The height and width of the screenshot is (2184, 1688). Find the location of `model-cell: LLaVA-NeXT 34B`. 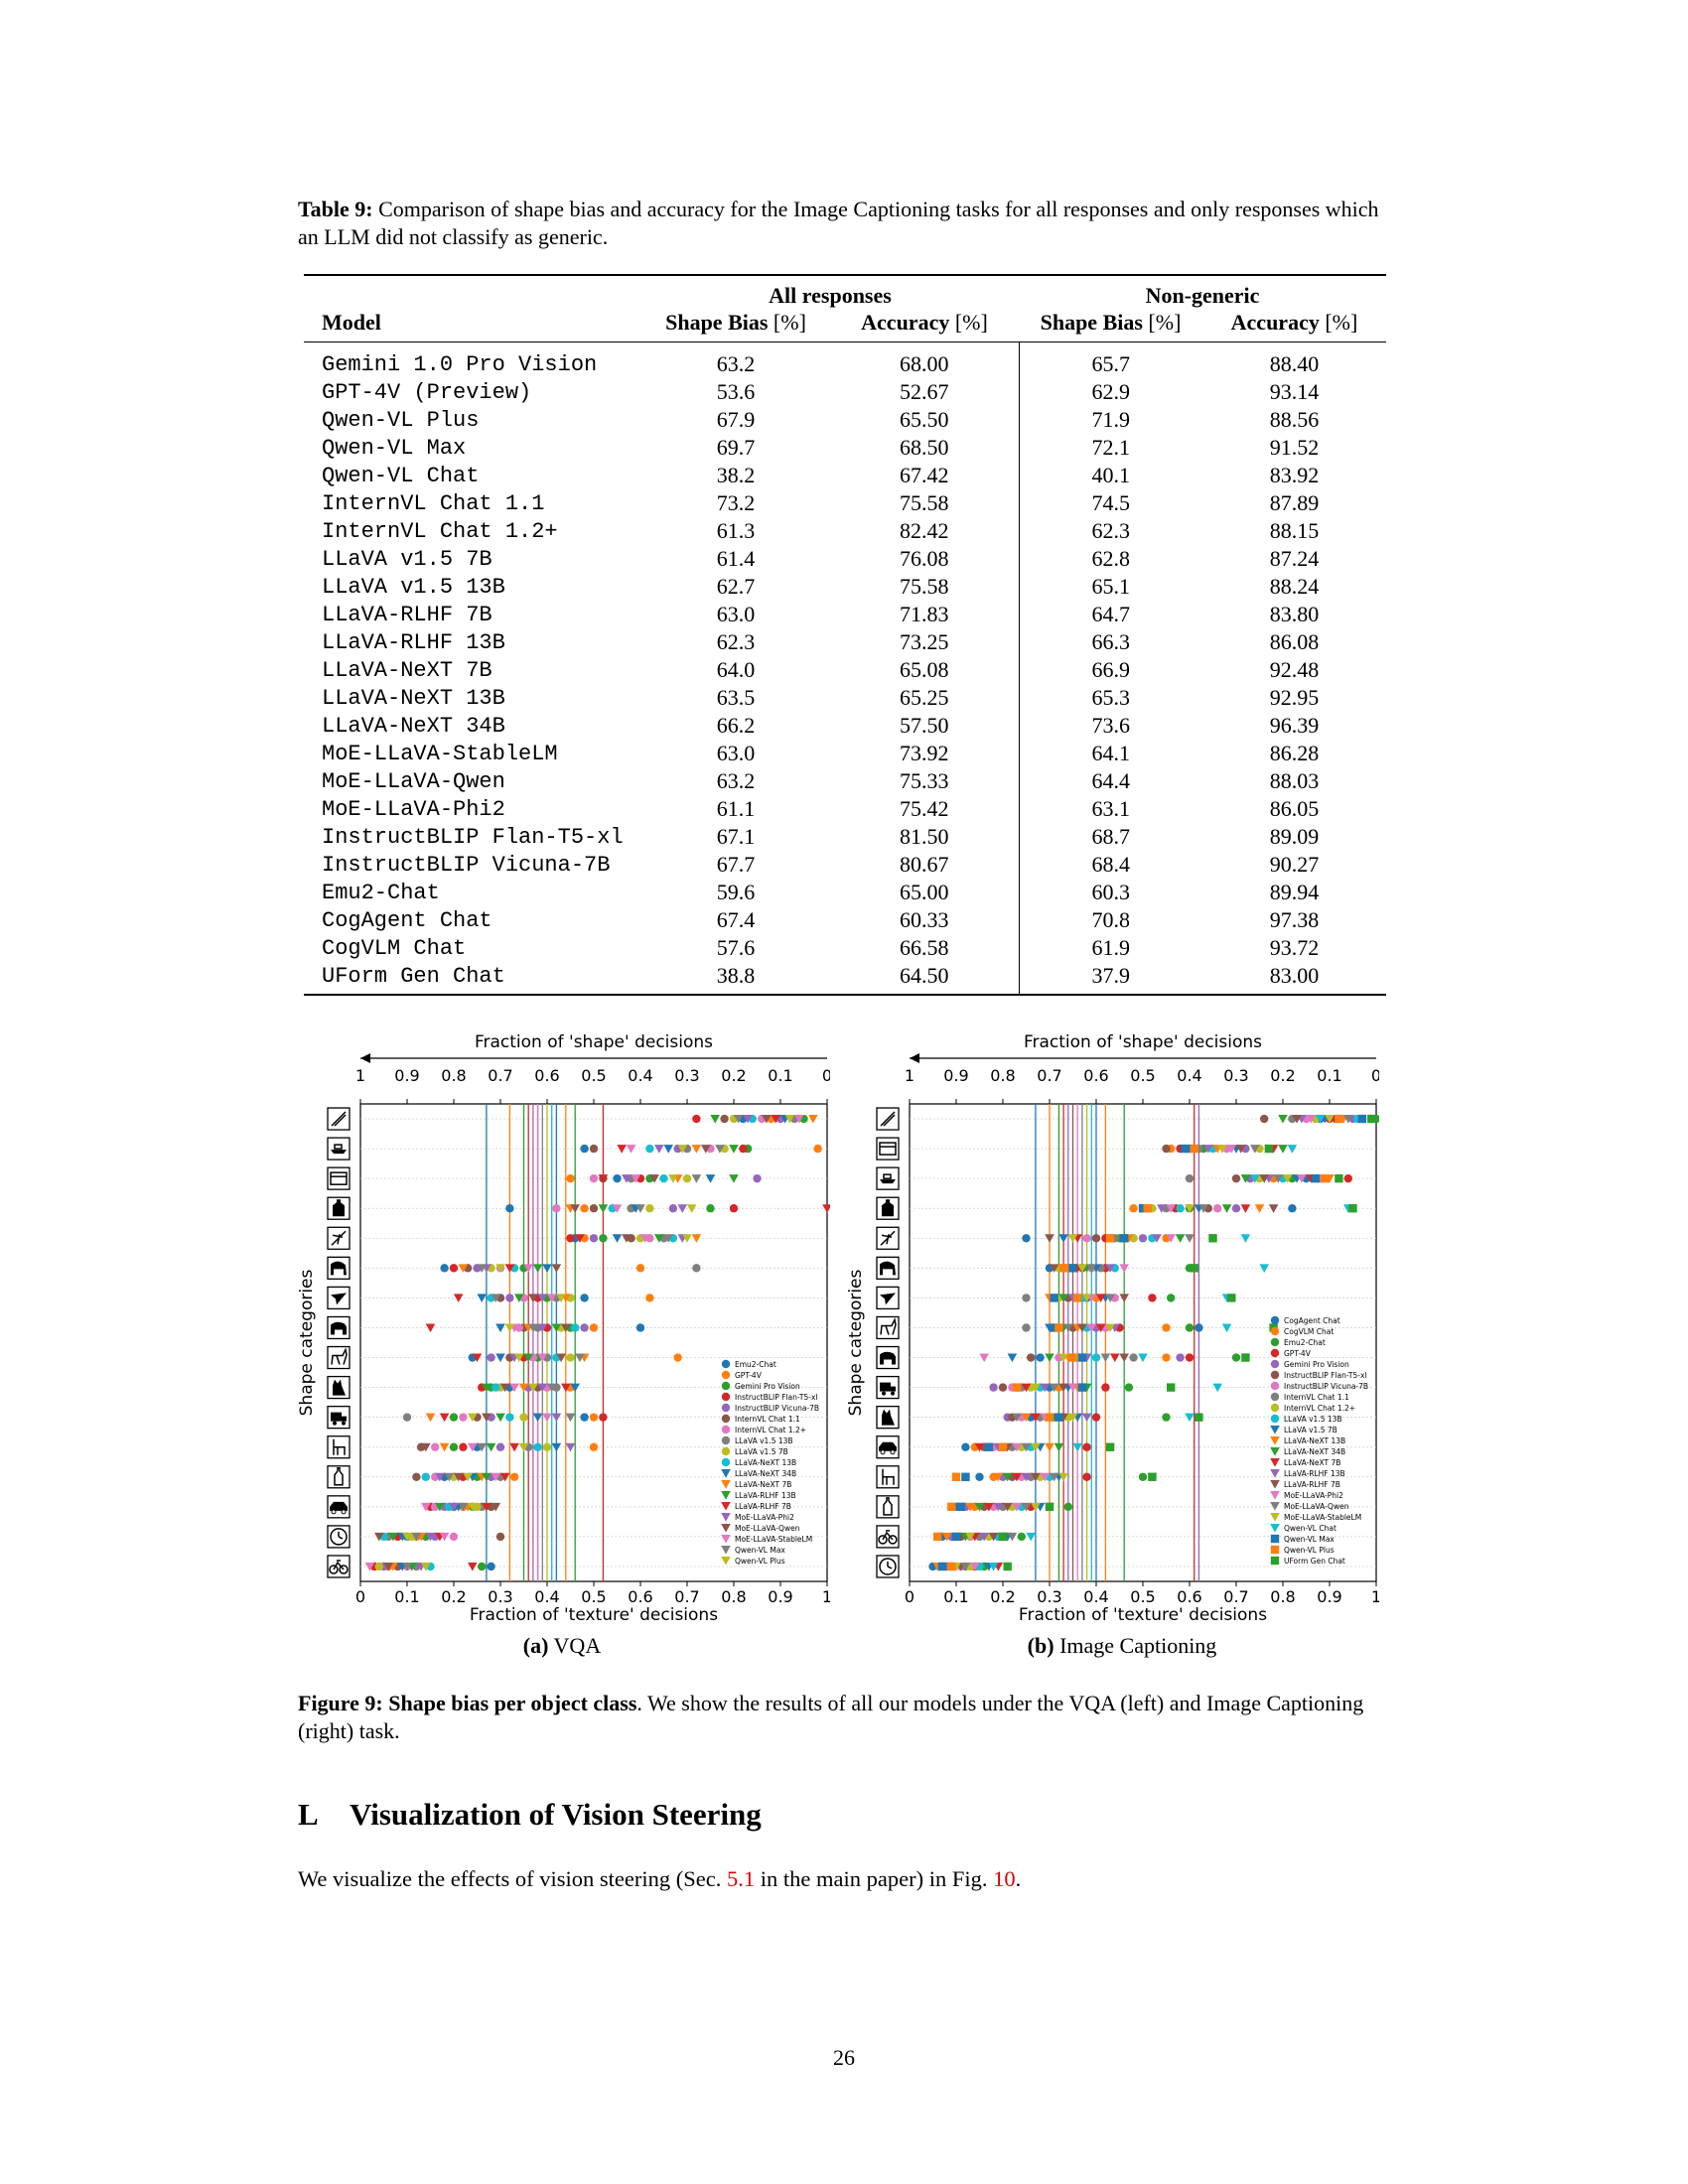

model-cell: LLaVA-NeXT 34B is located at coordinates (413, 726).